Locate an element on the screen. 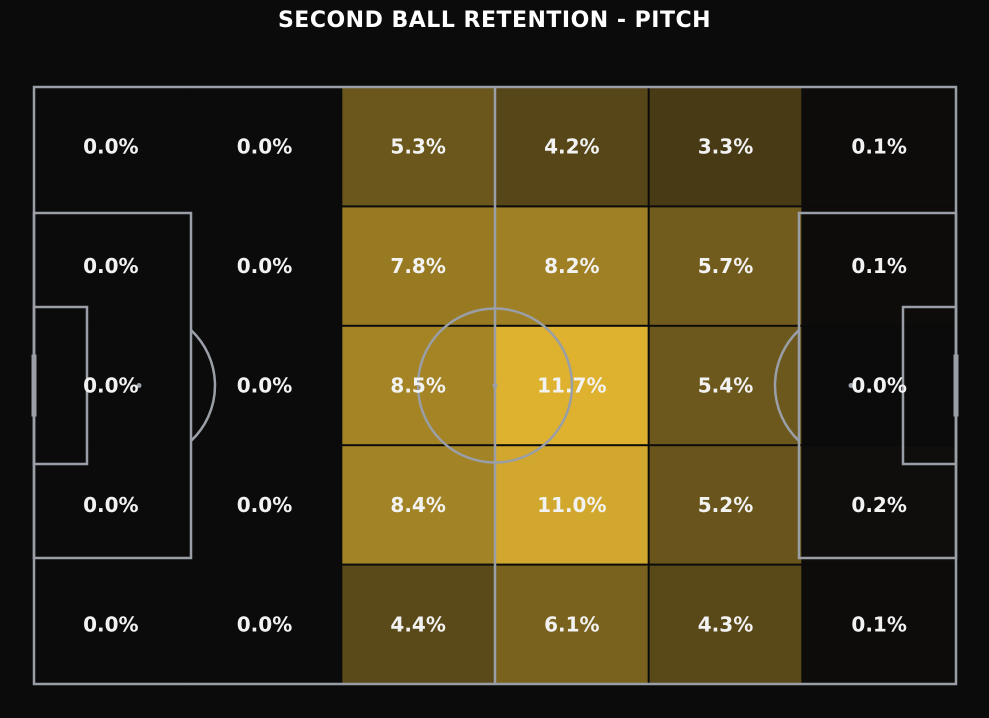 The height and width of the screenshot is (718, 989). cell-value-label: 0.2% is located at coordinates (878, 505).